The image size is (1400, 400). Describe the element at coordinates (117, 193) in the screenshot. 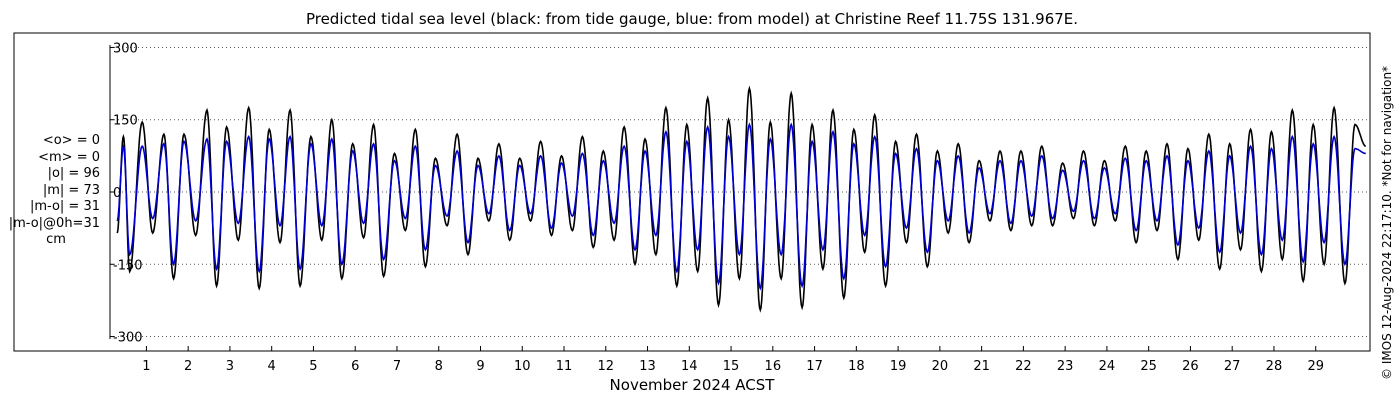

I see `y-tick-label: 0` at that location.